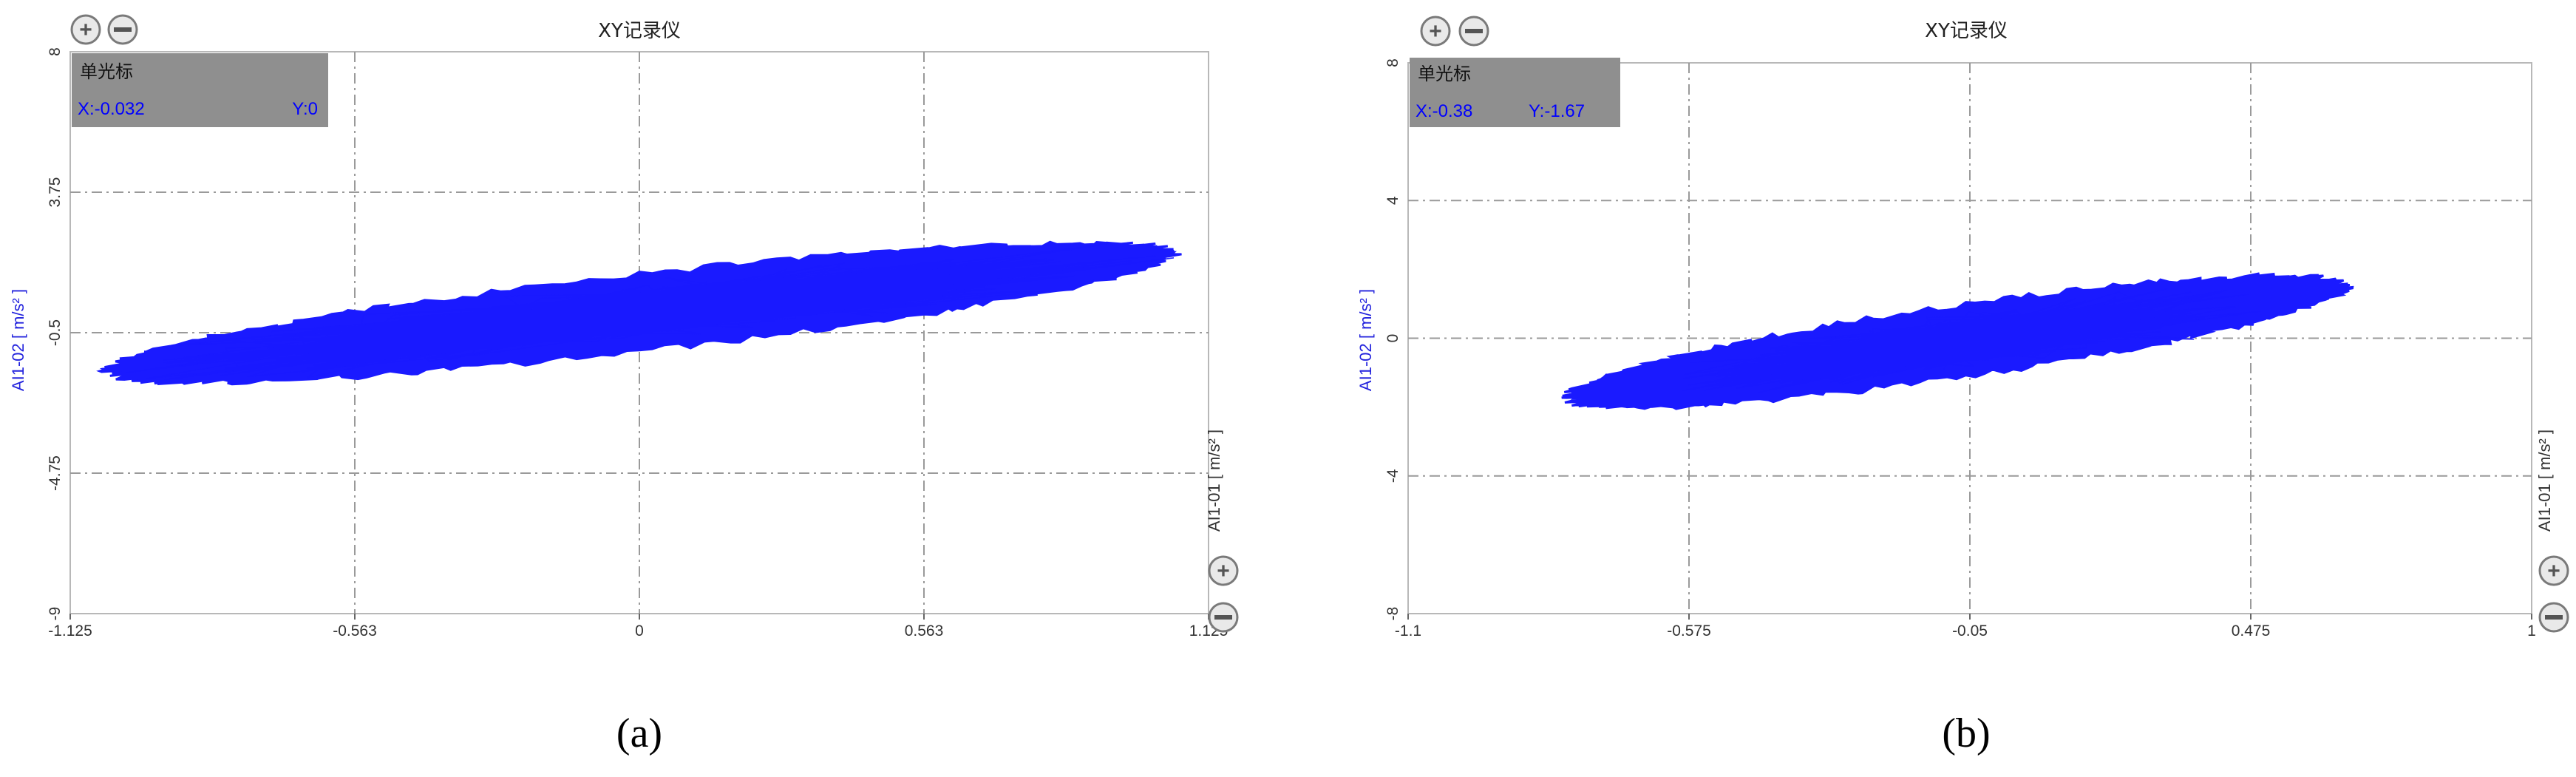  I want to click on zoom-in-button-b: +, so click(1435, 32).